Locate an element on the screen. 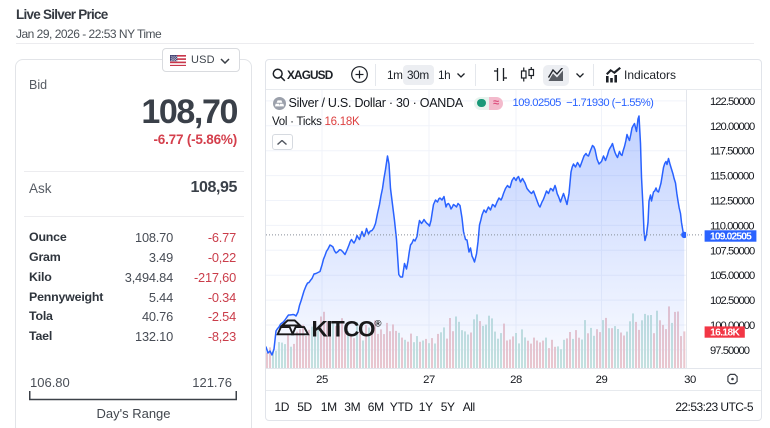 This screenshot has width=770, height=428. svg-text: 120.00000 is located at coordinates (732, 127).